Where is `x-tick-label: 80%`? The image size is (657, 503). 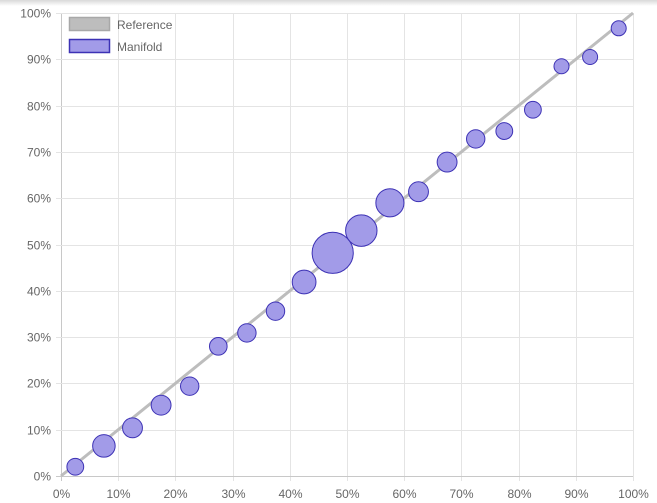
x-tick-label: 80% is located at coordinates (519, 494).